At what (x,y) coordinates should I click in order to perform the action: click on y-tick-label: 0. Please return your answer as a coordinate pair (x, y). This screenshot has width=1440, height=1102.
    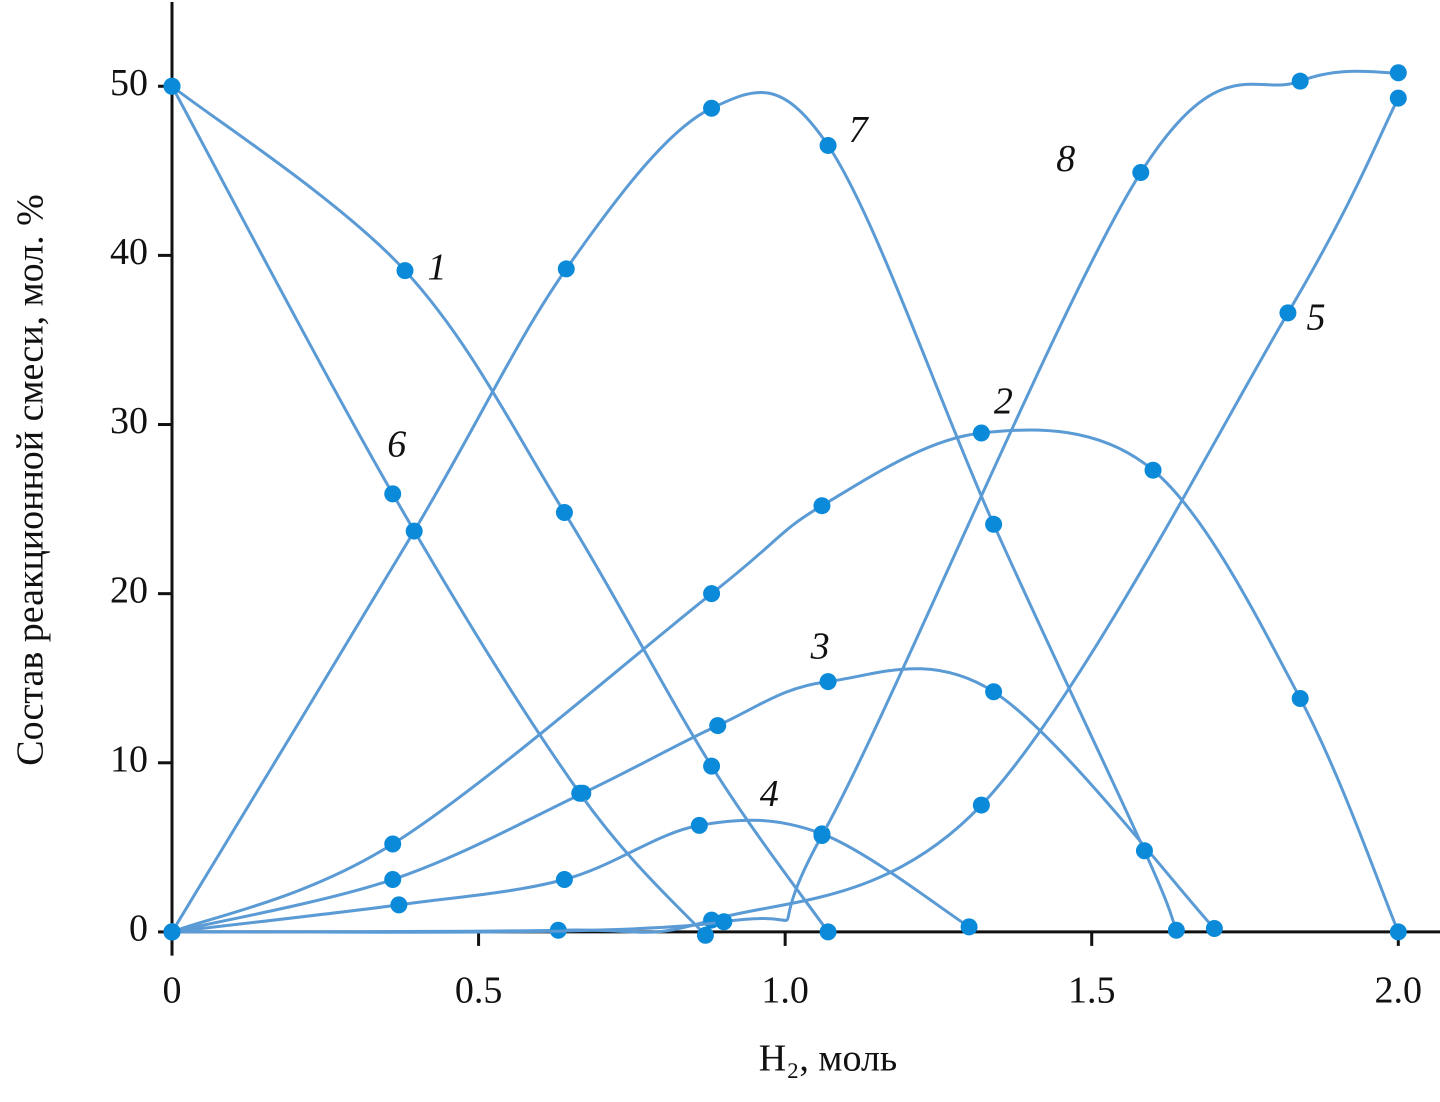
    Looking at the image, I should click on (138, 929).